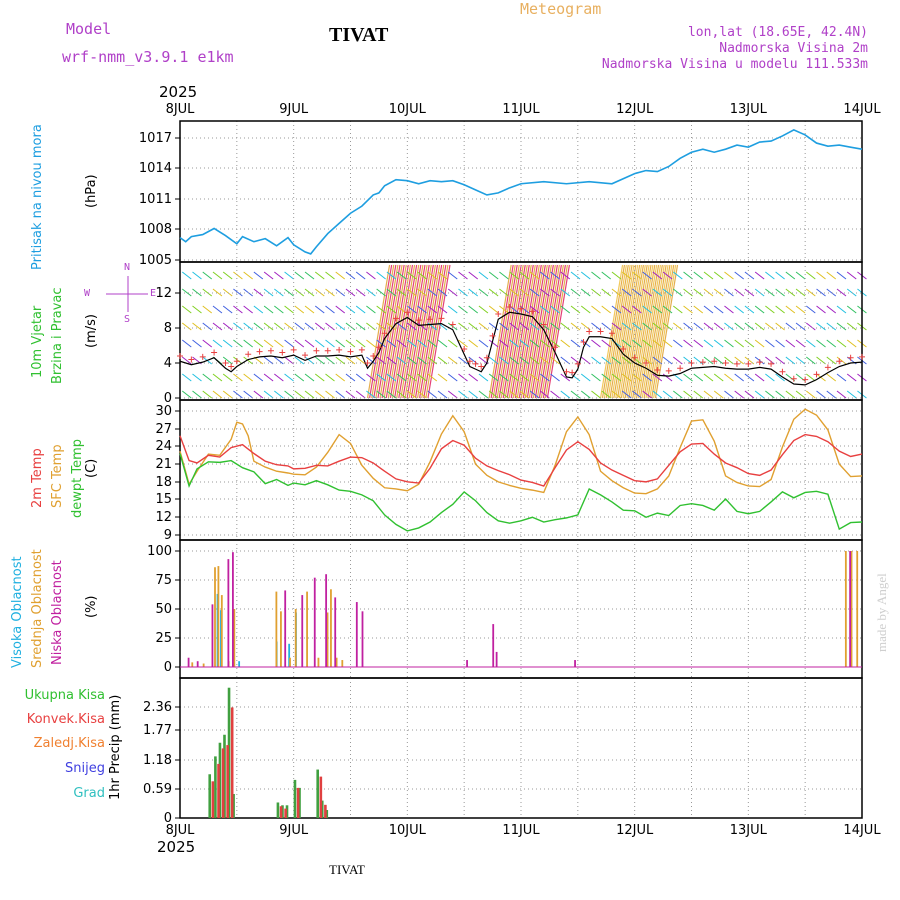  What do you see at coordinates (157, 730) in the screenshot?
I see `ytick-label-4-3: 1.77` at bounding box center [157, 730].